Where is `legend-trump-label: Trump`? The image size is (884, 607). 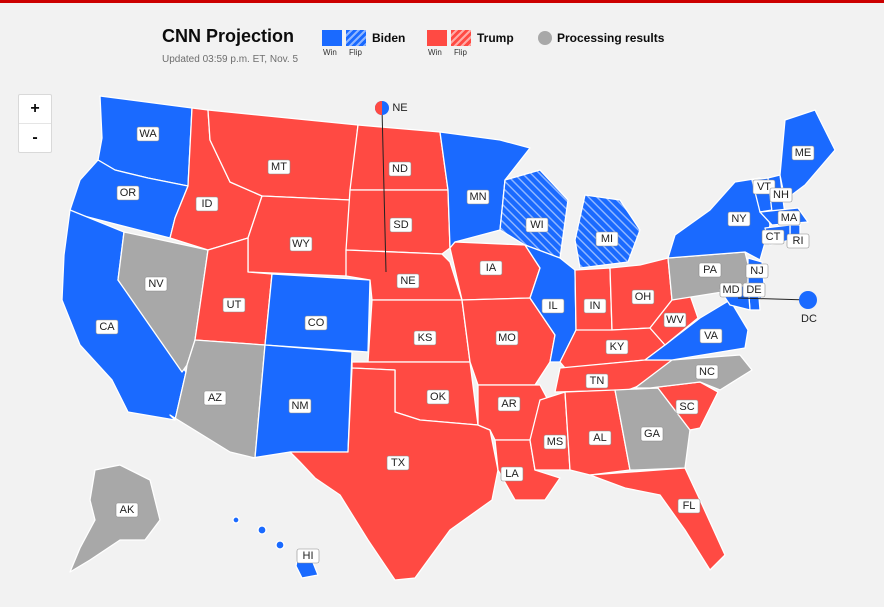 legend-trump-label: Trump is located at coordinates (495, 38).